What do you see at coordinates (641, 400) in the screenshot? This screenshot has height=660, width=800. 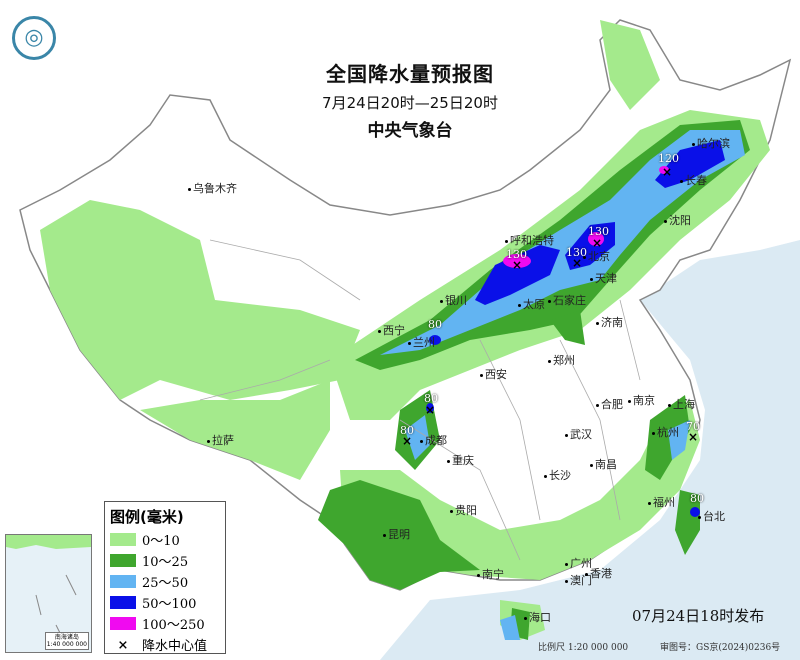 I see `city-label: 南京` at bounding box center [641, 400].